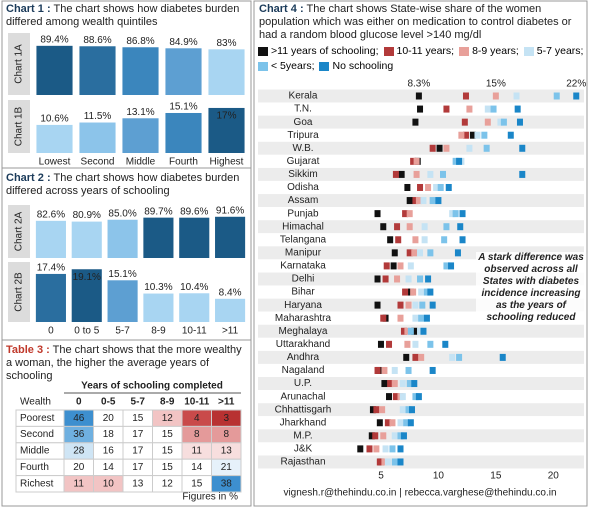 This screenshot has height=508, width=589. What do you see at coordinates (79, 418) in the screenshot?
I see `cell-value: 46` at bounding box center [79, 418].